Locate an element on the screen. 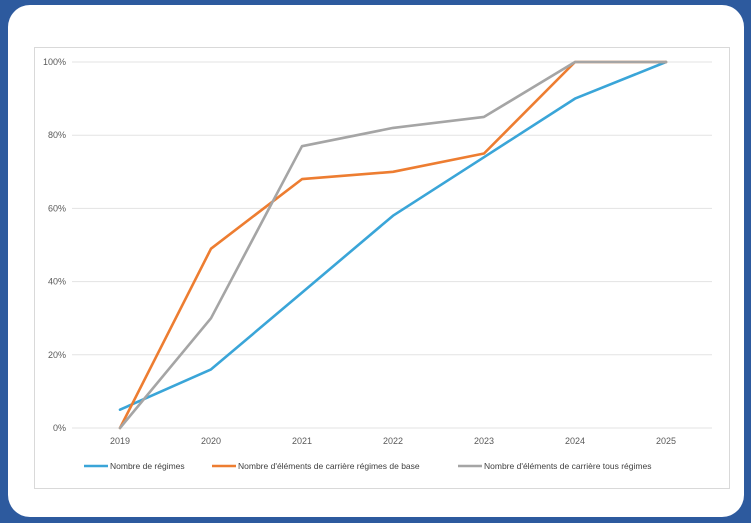  y-tick-label: 20% is located at coordinates (57, 355).